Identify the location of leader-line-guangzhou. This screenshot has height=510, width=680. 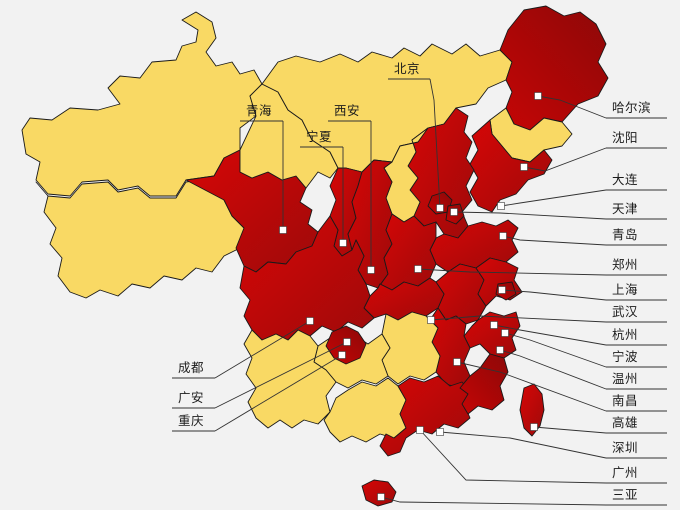
(513, 456).